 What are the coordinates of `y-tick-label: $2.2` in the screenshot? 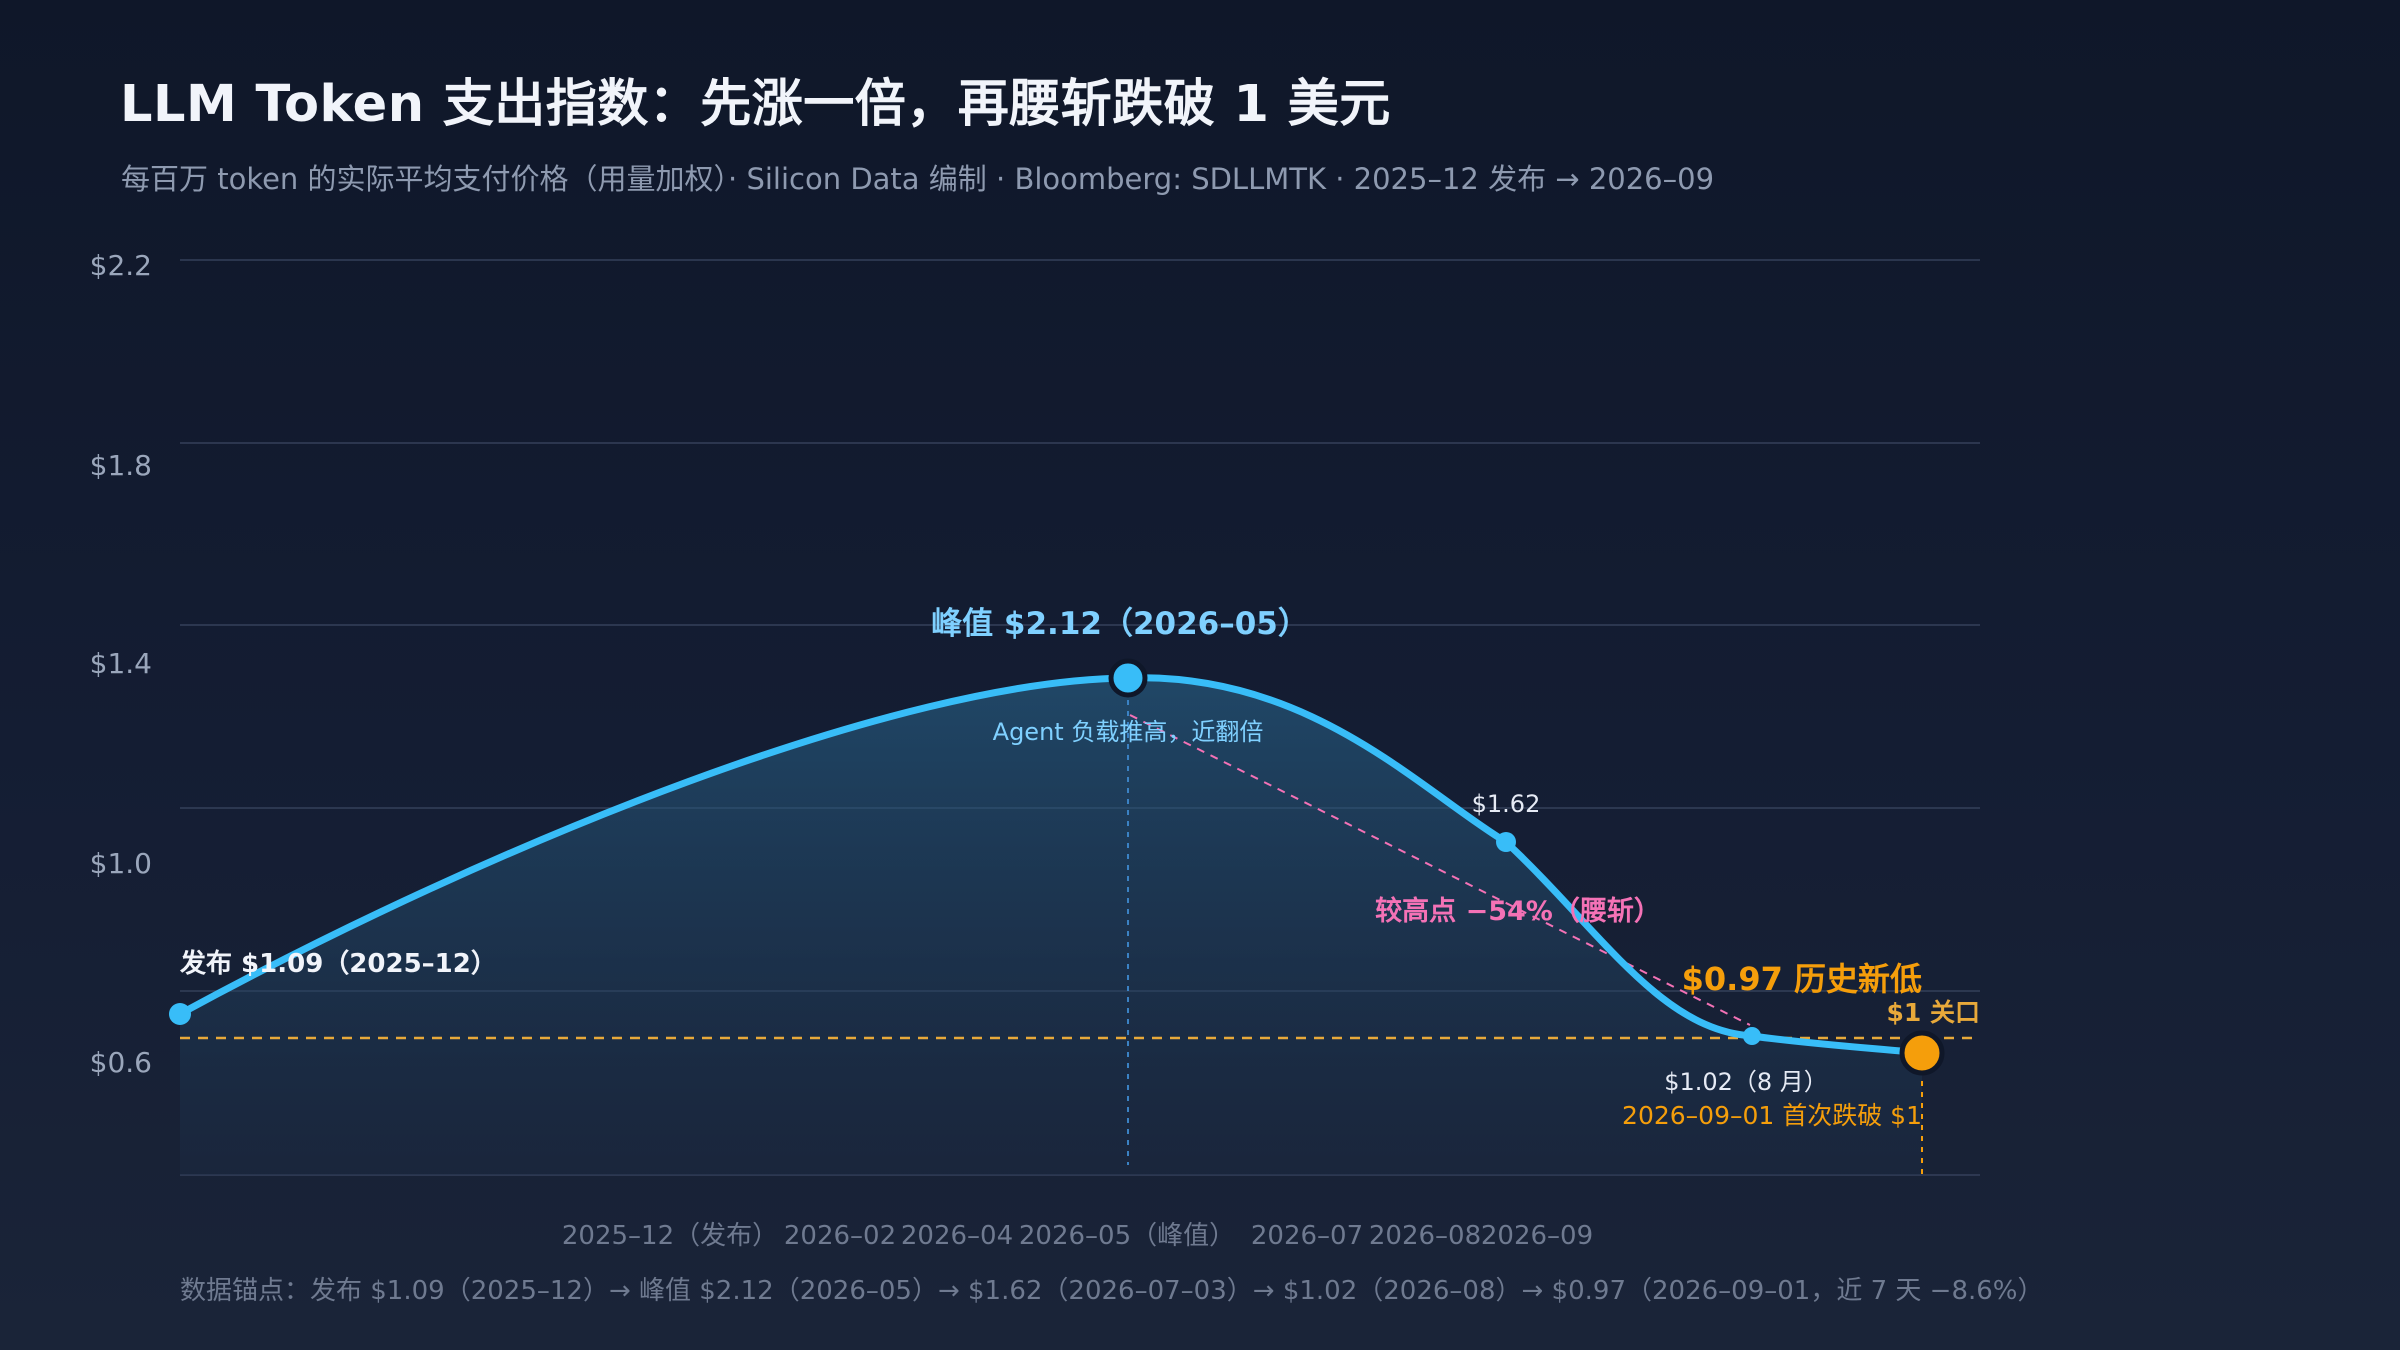 It's located at (121, 265).